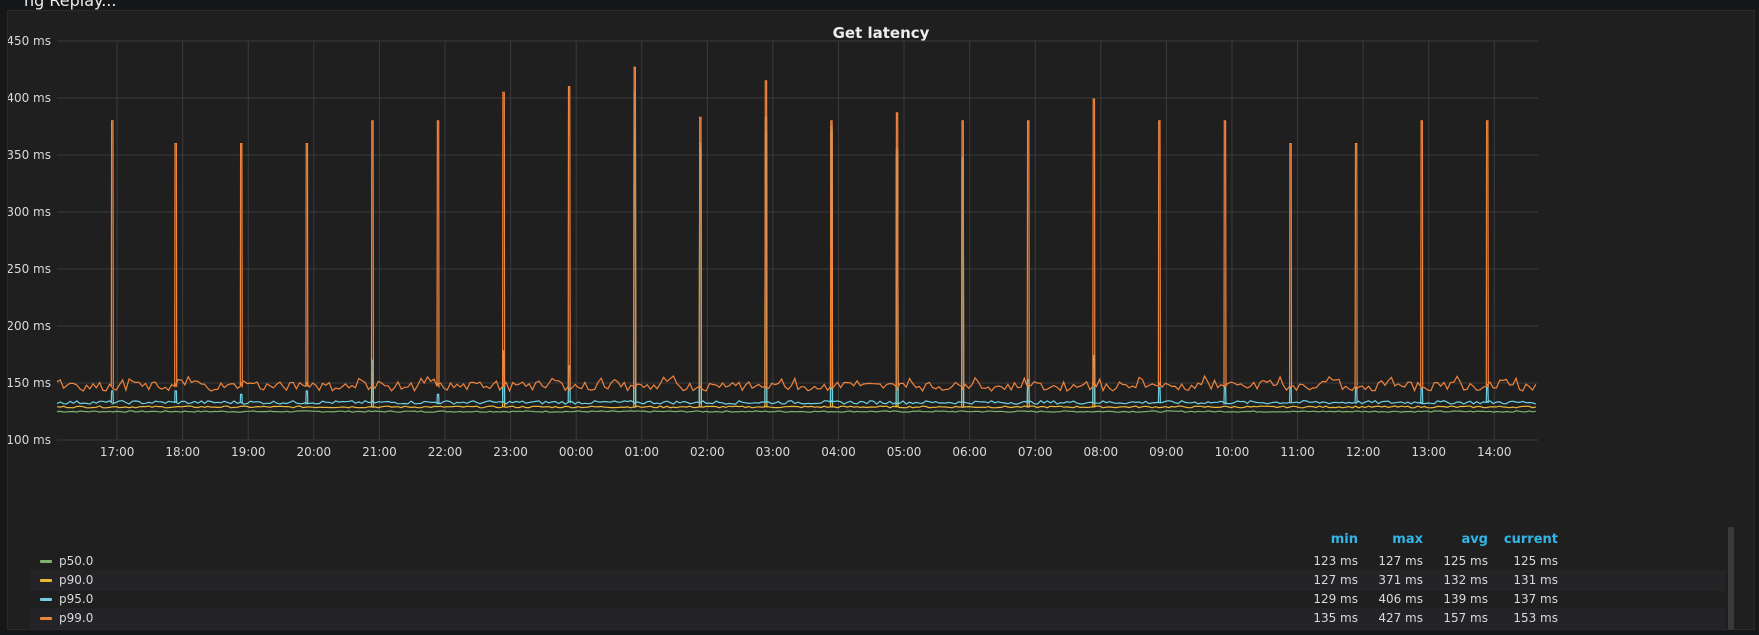 Image resolution: width=1759 pixels, height=635 pixels. Describe the element at coordinates (1166, 452) in the screenshot. I see `x-tick-label: 09:00` at that location.